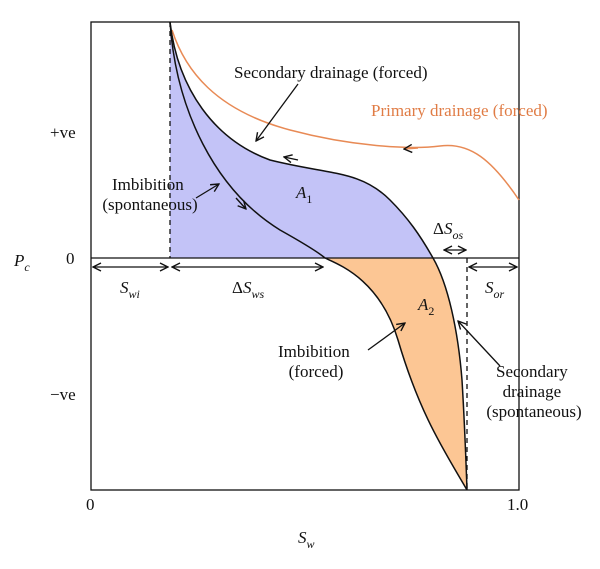 The width and height of the screenshot is (600, 569). Describe the element at coordinates (63, 132) in the screenshot. I see `y-axis-pos-label: +ve` at that location.